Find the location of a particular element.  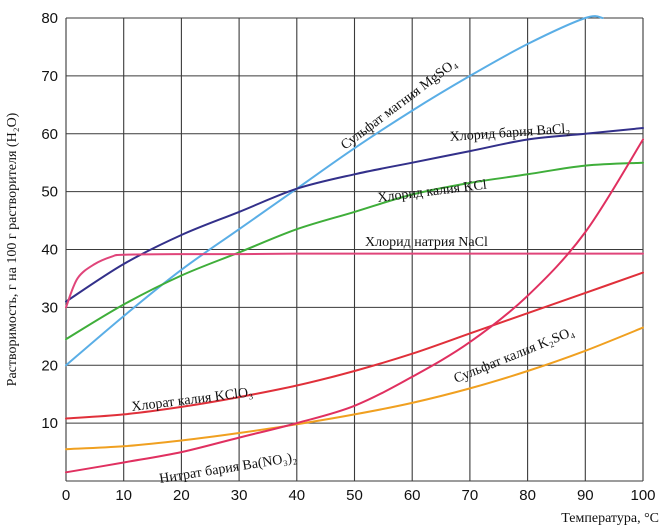

y-tick-label: 30 is located at coordinates (49, 307).